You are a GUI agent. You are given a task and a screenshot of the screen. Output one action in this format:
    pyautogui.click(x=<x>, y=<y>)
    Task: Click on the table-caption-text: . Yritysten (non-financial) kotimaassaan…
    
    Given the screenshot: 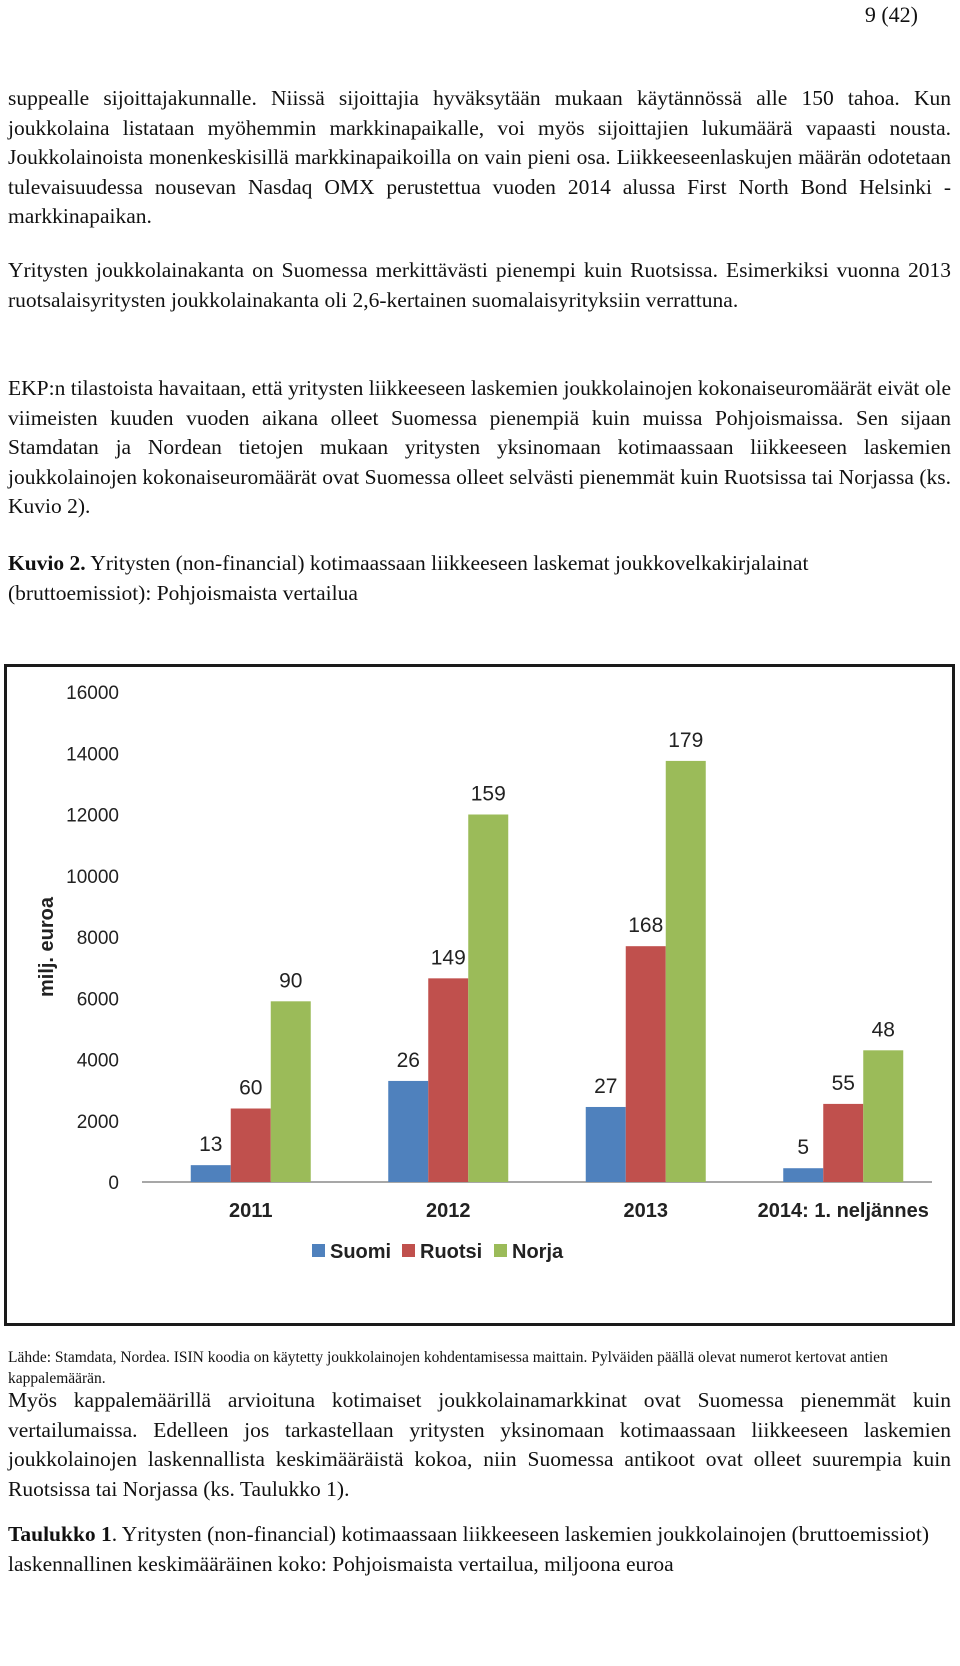 What is the action you would take?
    pyautogui.click(x=468, y=1549)
    